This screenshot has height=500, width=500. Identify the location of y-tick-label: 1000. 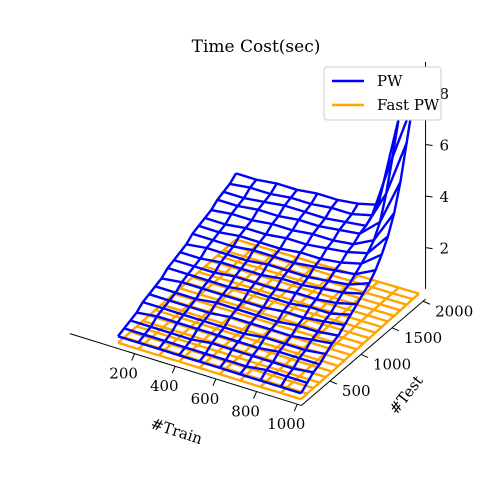
(392, 364).